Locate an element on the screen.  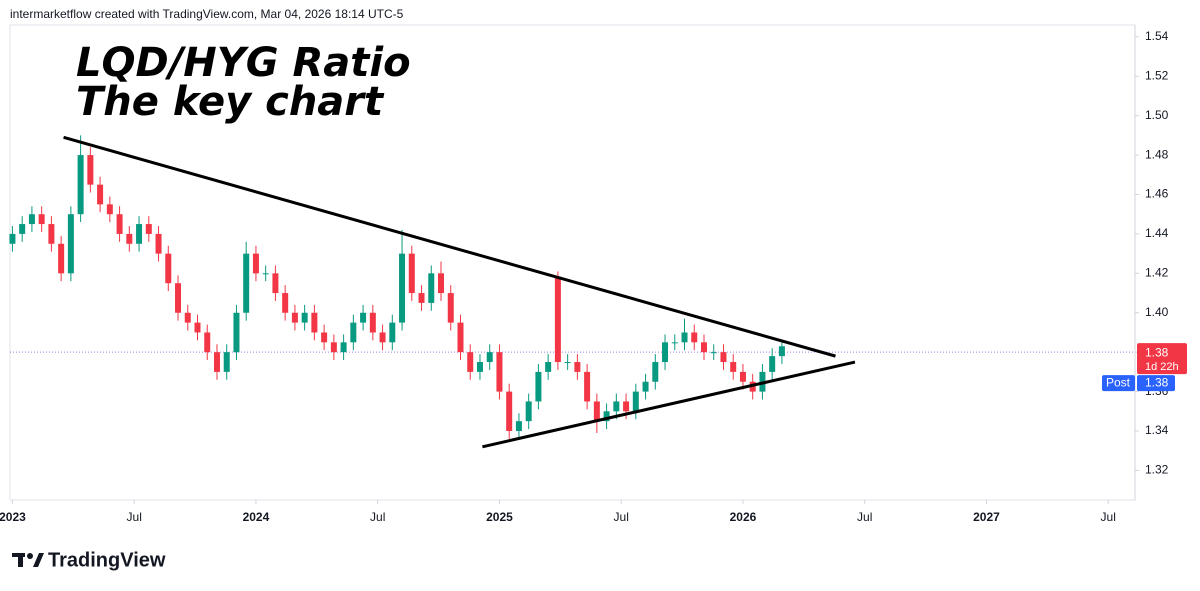
countdown: 1d 22h is located at coordinates (1162, 367).